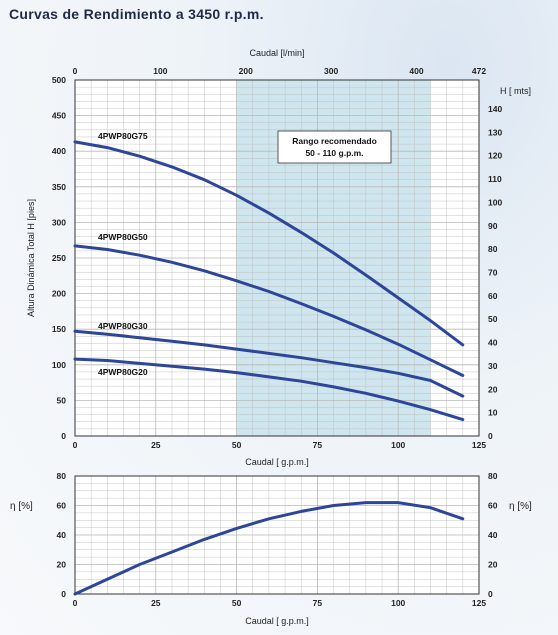  Describe the element at coordinates (493, 249) in the screenshot. I see `head-right-tick-label: 80` at that location.